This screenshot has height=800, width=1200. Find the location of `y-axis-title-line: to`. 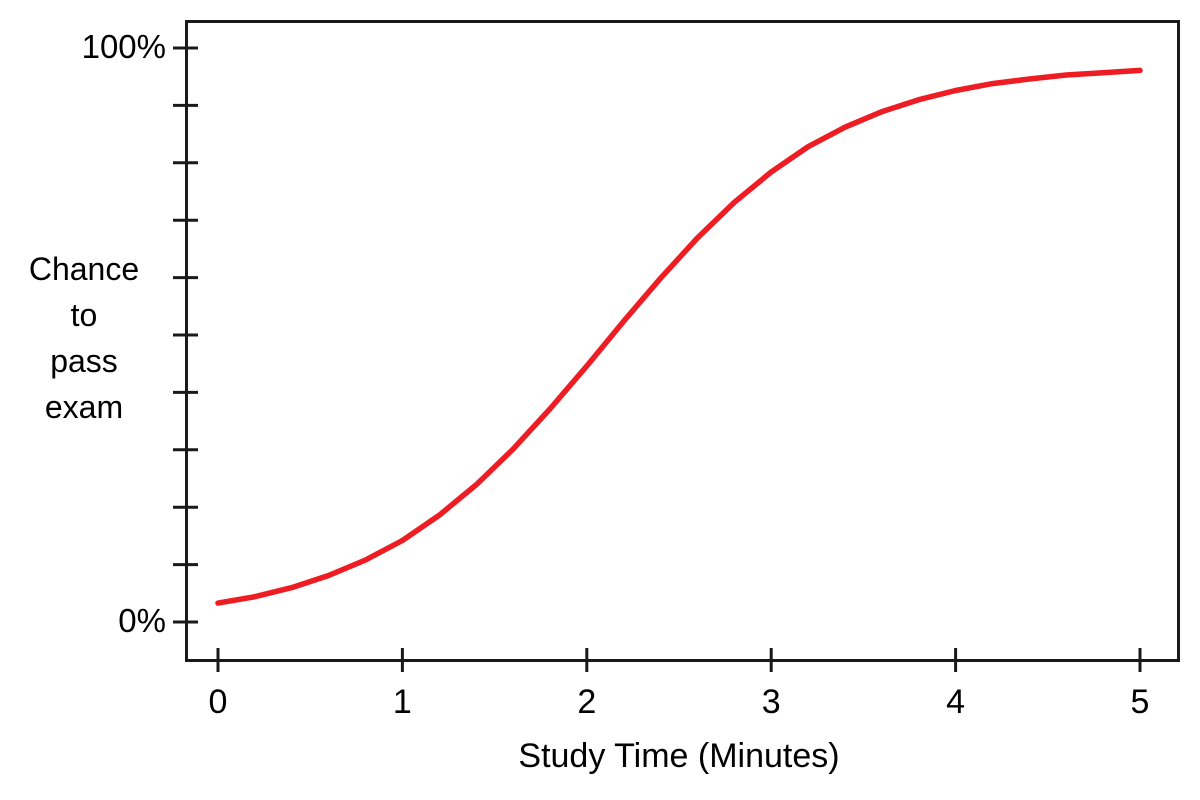

y-axis-title-line: to is located at coordinates (84, 315).